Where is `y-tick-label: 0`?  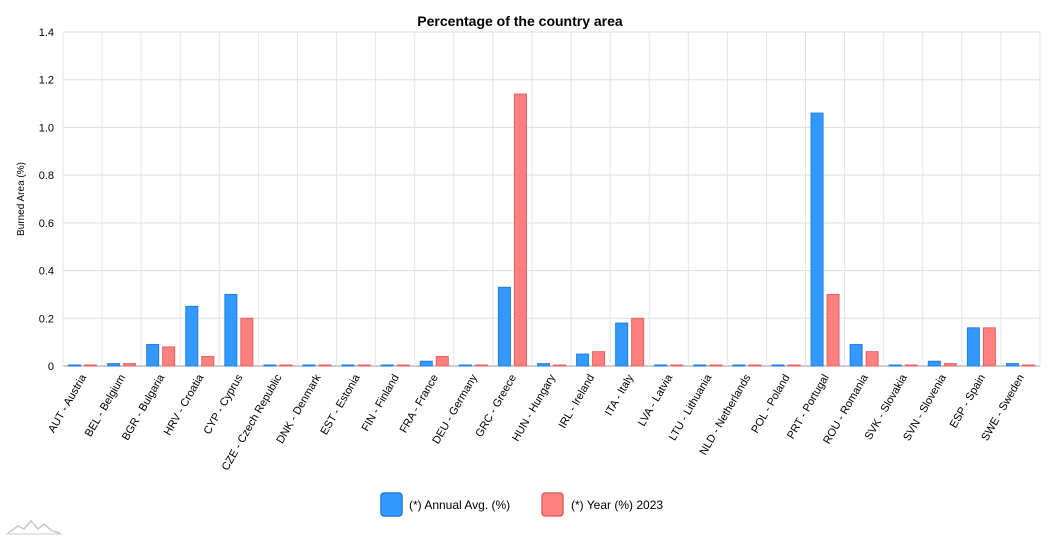 y-tick-label: 0 is located at coordinates (51, 367).